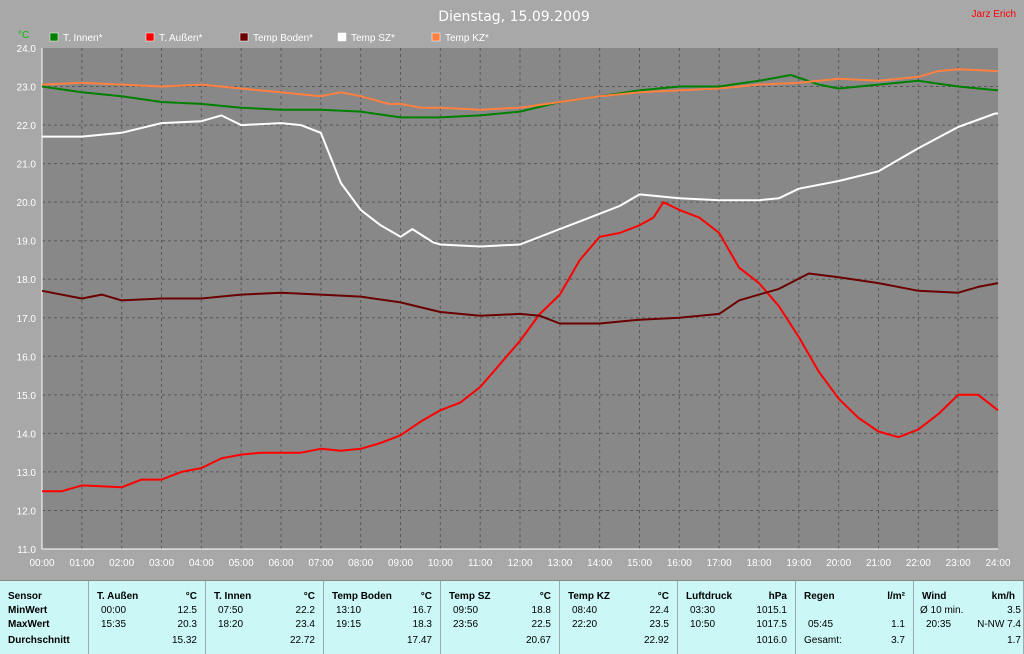 This screenshot has height=654, width=1024. What do you see at coordinates (264, 640) in the screenshot?
I see `stats-row: 22.72` at bounding box center [264, 640].